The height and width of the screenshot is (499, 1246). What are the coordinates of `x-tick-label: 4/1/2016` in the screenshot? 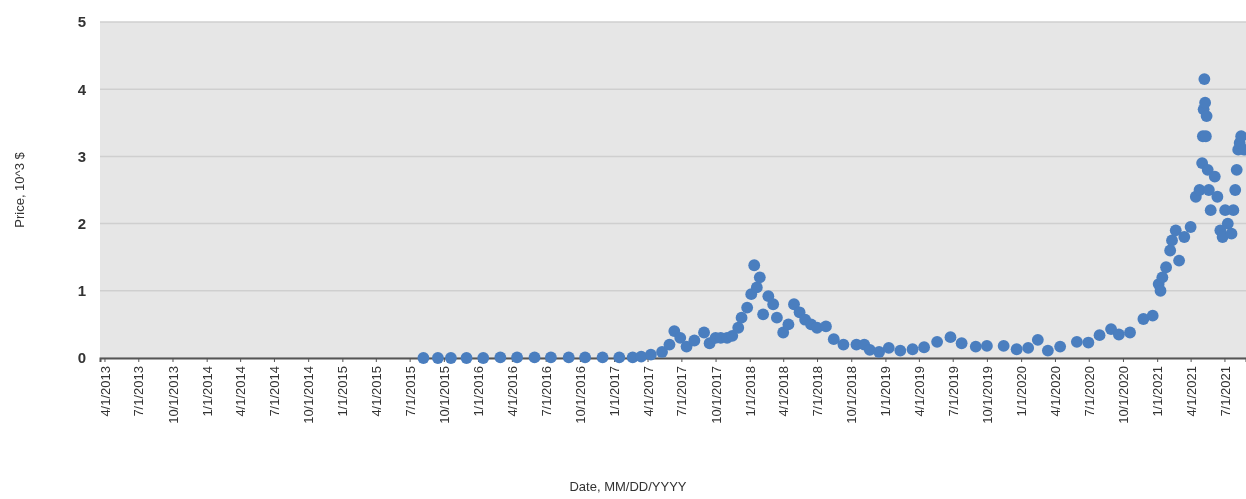 It's located at (512, 391).